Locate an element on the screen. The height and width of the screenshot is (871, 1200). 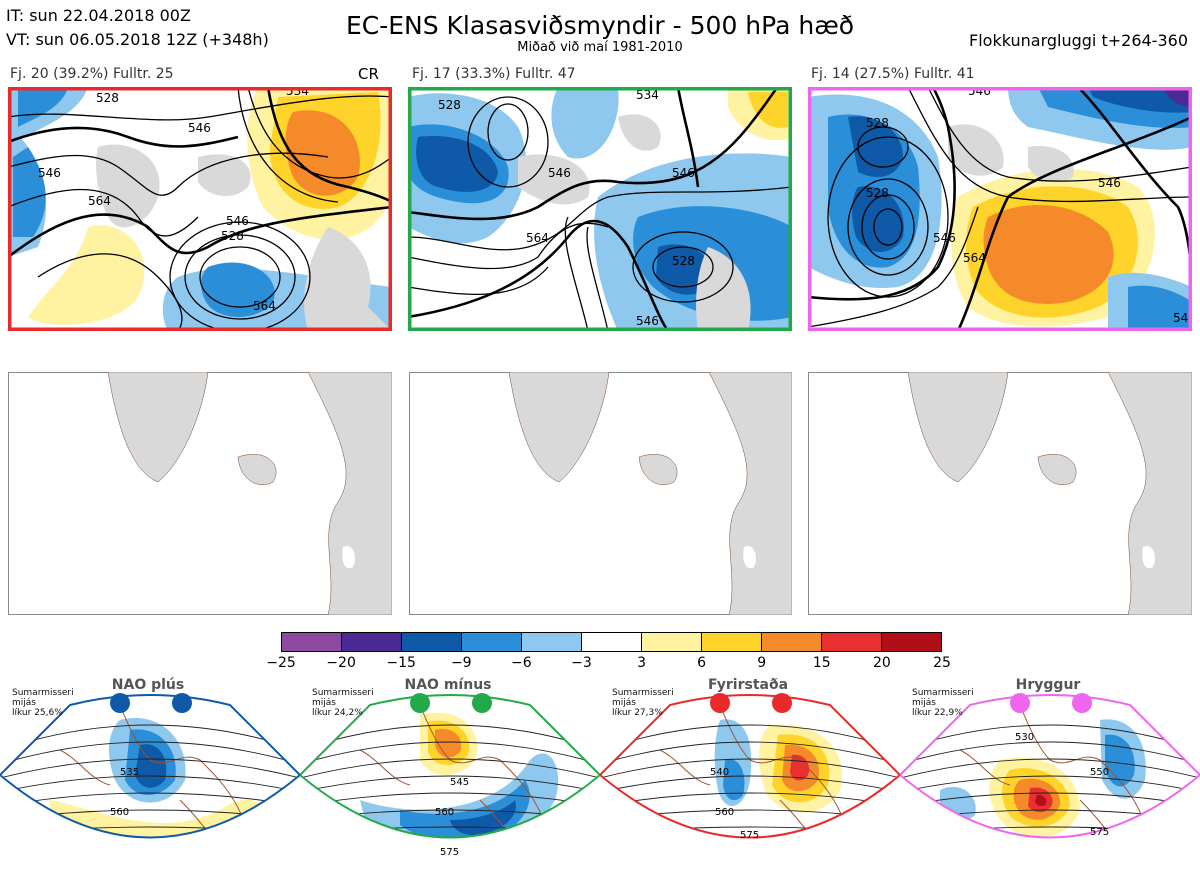
init-time: IT: sun 22.04.2018 00Z is located at coordinates (98, 15).